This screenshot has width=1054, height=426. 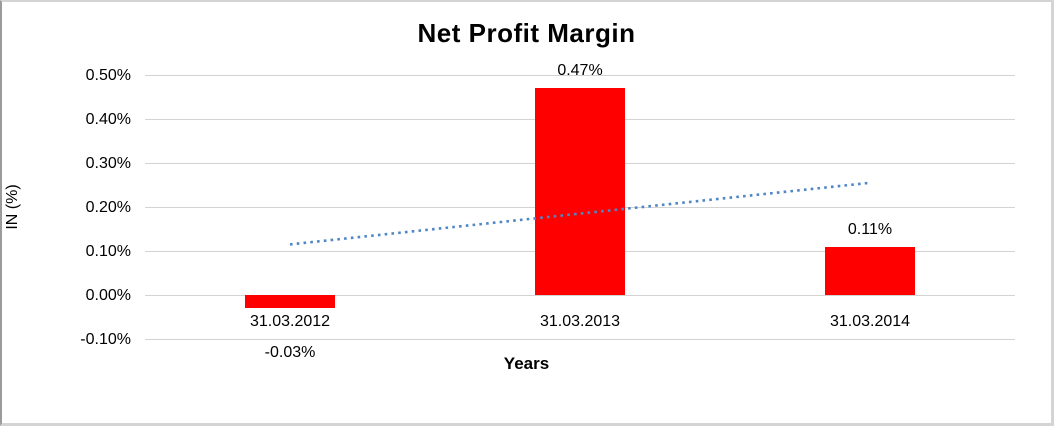 What do you see at coordinates (526, 33) in the screenshot?
I see `chart-title: Net Profit Margin` at bounding box center [526, 33].